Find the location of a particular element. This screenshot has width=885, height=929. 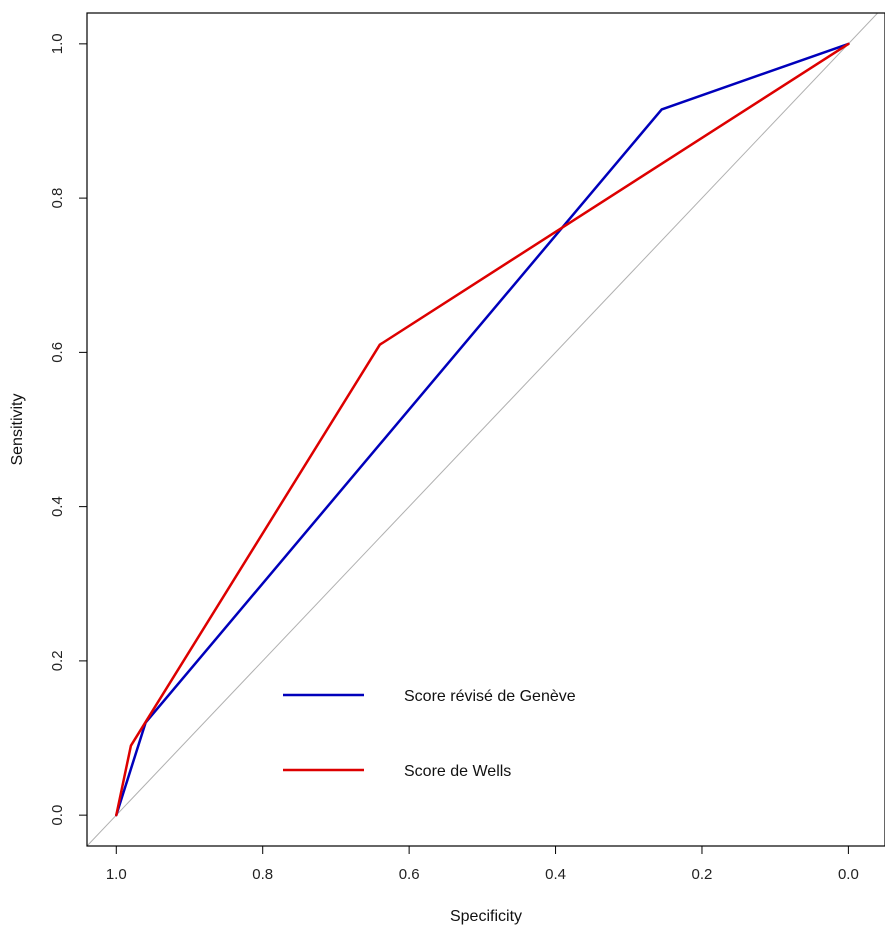

y-tick-label: 1.0 is located at coordinates (57, 43).